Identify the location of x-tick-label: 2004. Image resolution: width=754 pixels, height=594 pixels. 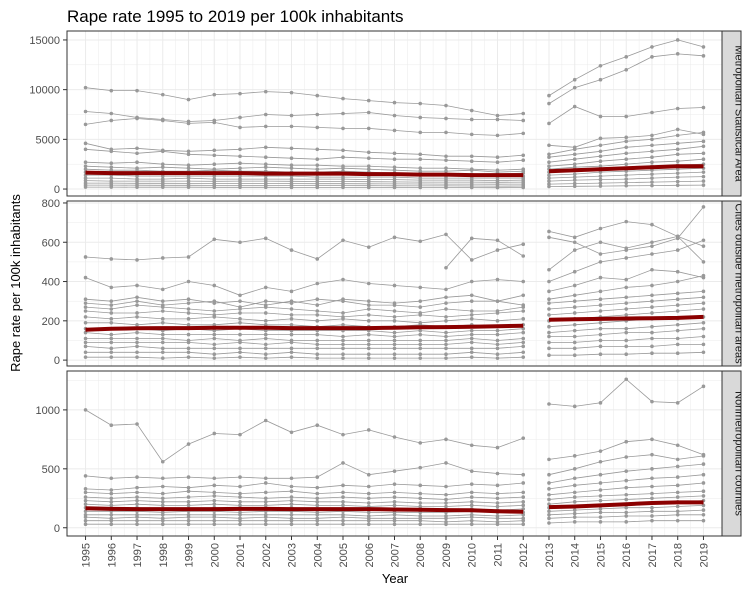
(318, 555).